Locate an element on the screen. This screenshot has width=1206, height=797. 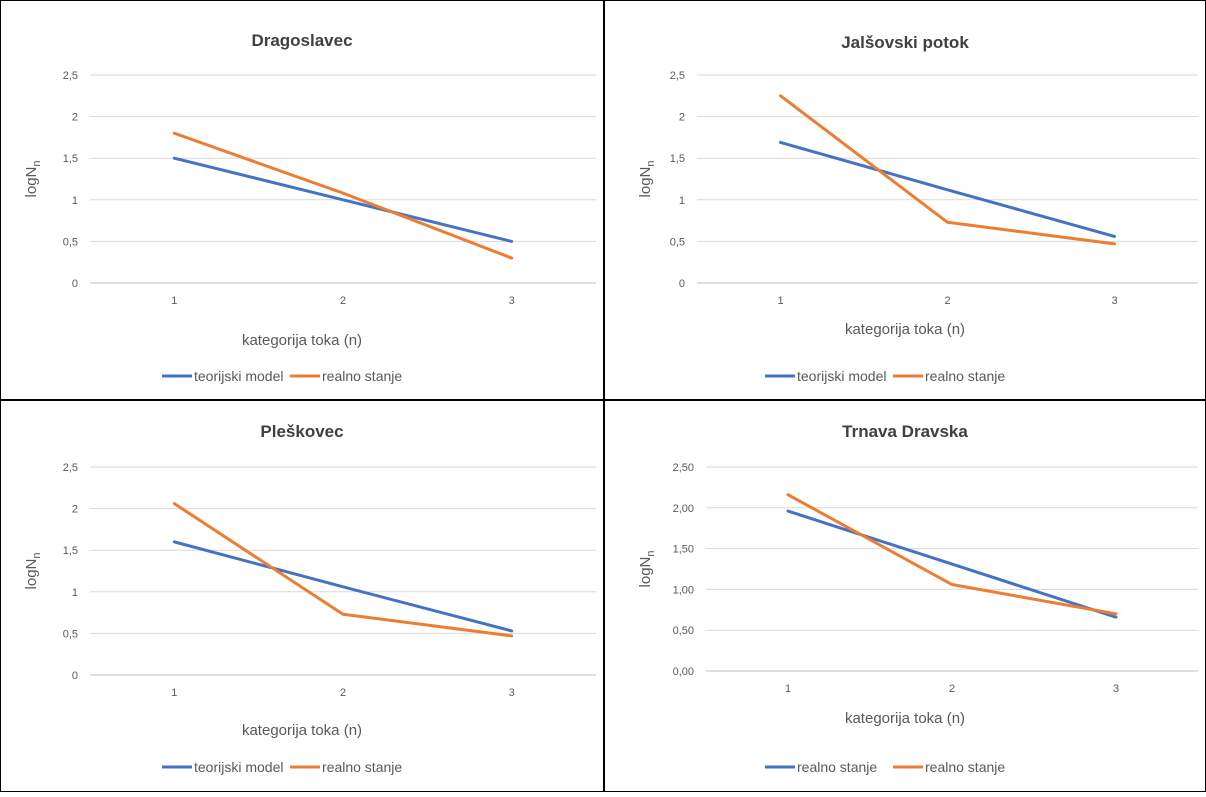
y-tick-label: 2,50 is located at coordinates (683, 468).